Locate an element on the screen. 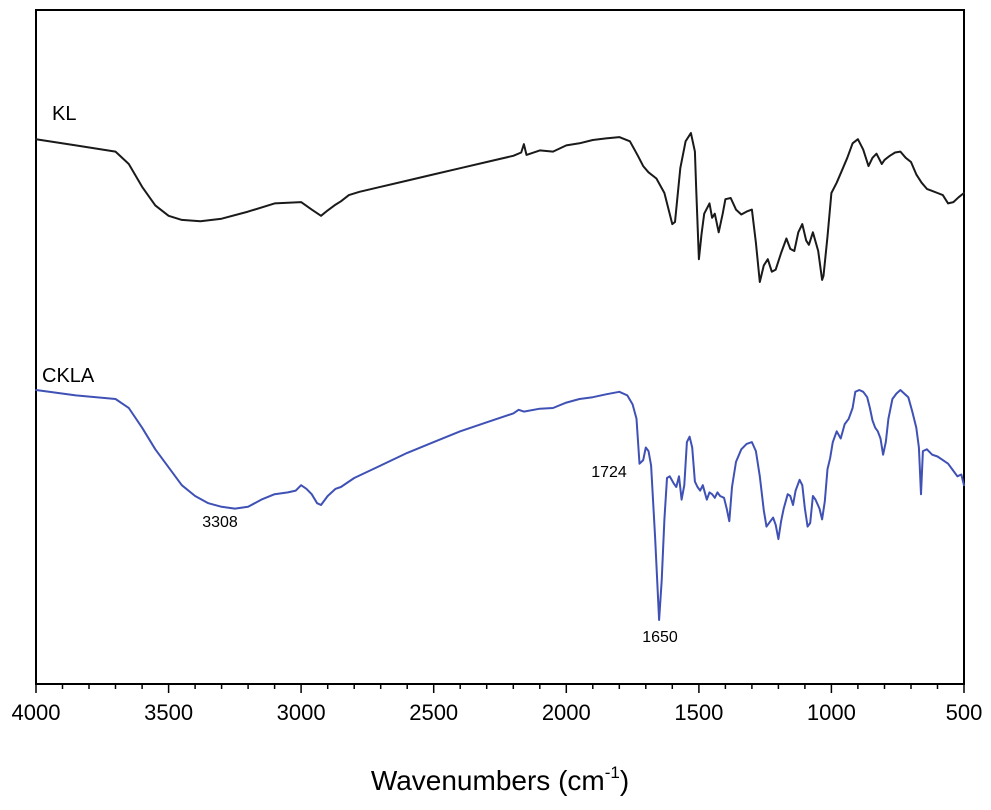 The width and height of the screenshot is (991, 810). x-axis-title-superscript: -1 is located at coordinates (612, 772).